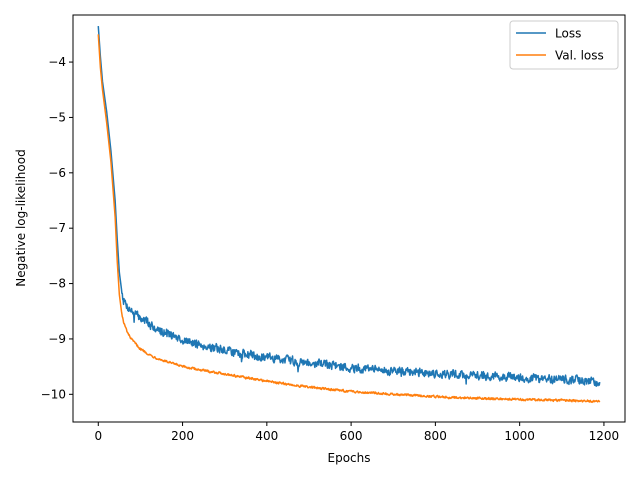 This screenshot has width=640, height=480. Describe the element at coordinates (57, 117) in the screenshot. I see `y-tick-label: −5` at that location.